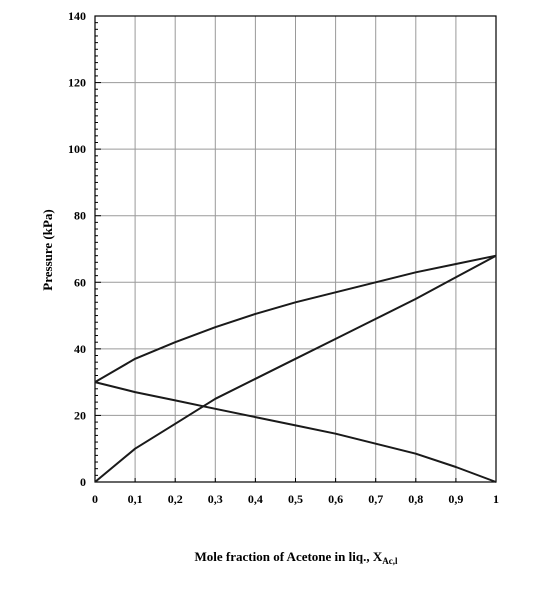 The height and width of the screenshot is (592, 534). I want to click on x-tick-label: 0,1, so click(135, 499).